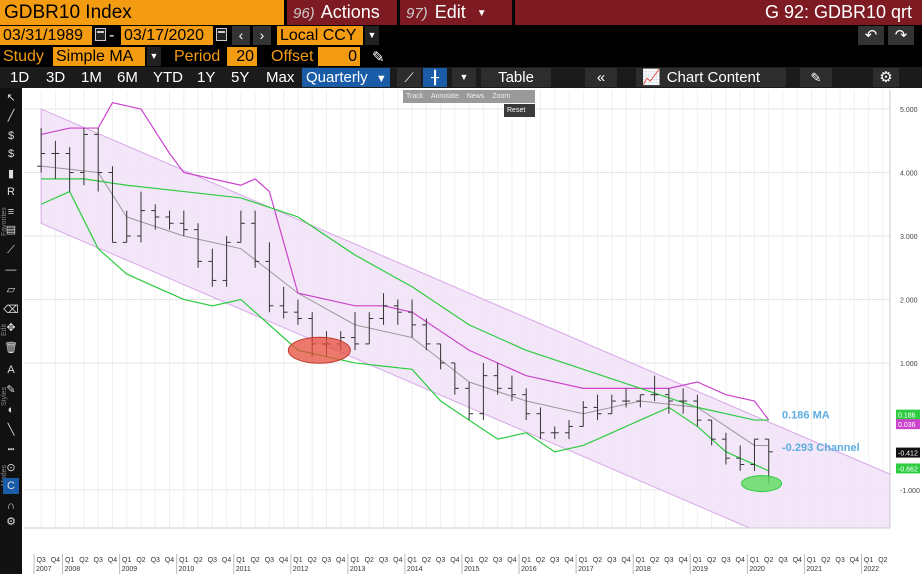  Describe the element at coordinates (99, 56) in the screenshot. I see `study-field: Simple MA` at that location.